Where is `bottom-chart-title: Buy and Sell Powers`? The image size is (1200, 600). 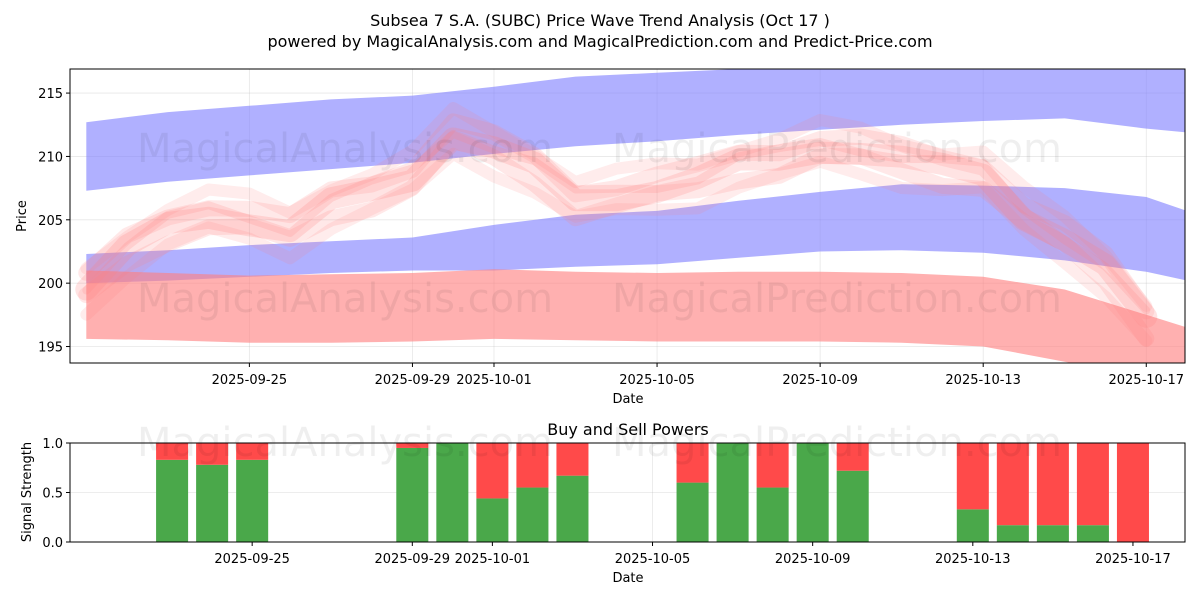
bottom-chart-title: Buy and Sell Powers is located at coordinates (628, 429).